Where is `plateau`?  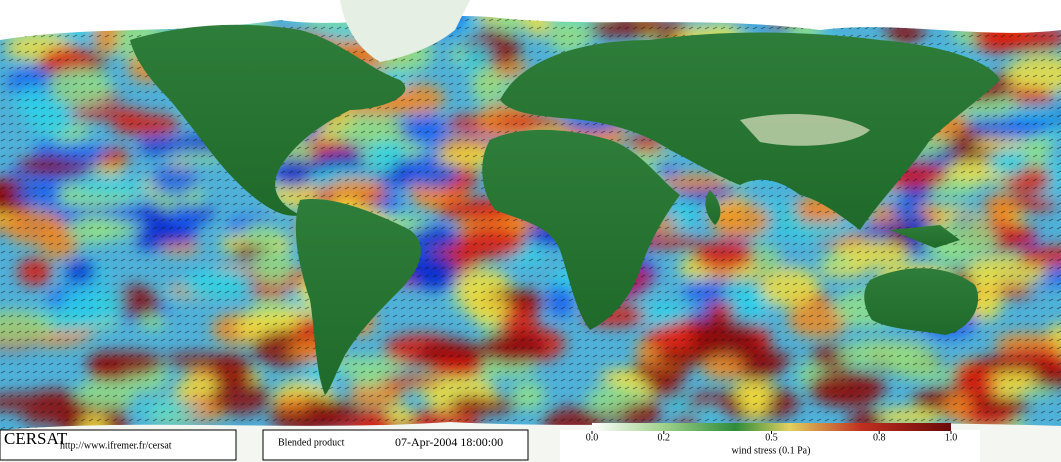 plateau is located at coordinates (805, 130).